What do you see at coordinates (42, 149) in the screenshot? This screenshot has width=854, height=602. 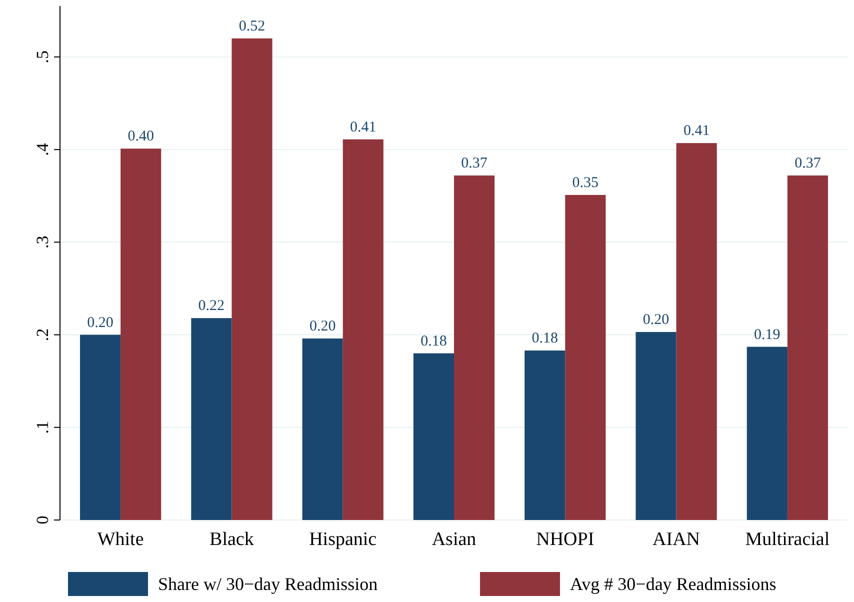 I see `y-tick-label: .4` at bounding box center [42, 149].